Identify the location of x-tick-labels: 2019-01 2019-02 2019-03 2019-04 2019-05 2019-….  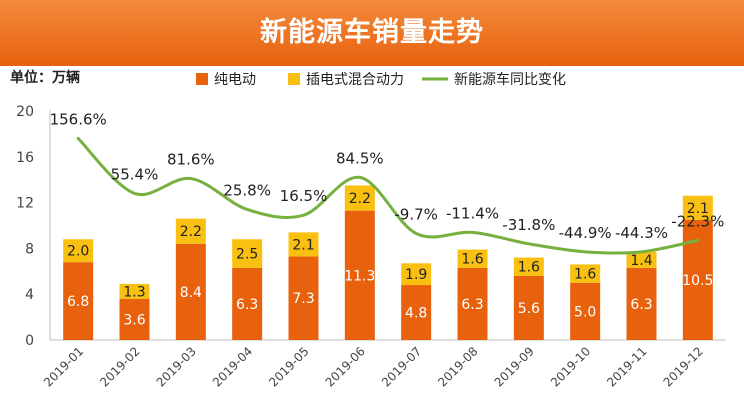
(373, 366).